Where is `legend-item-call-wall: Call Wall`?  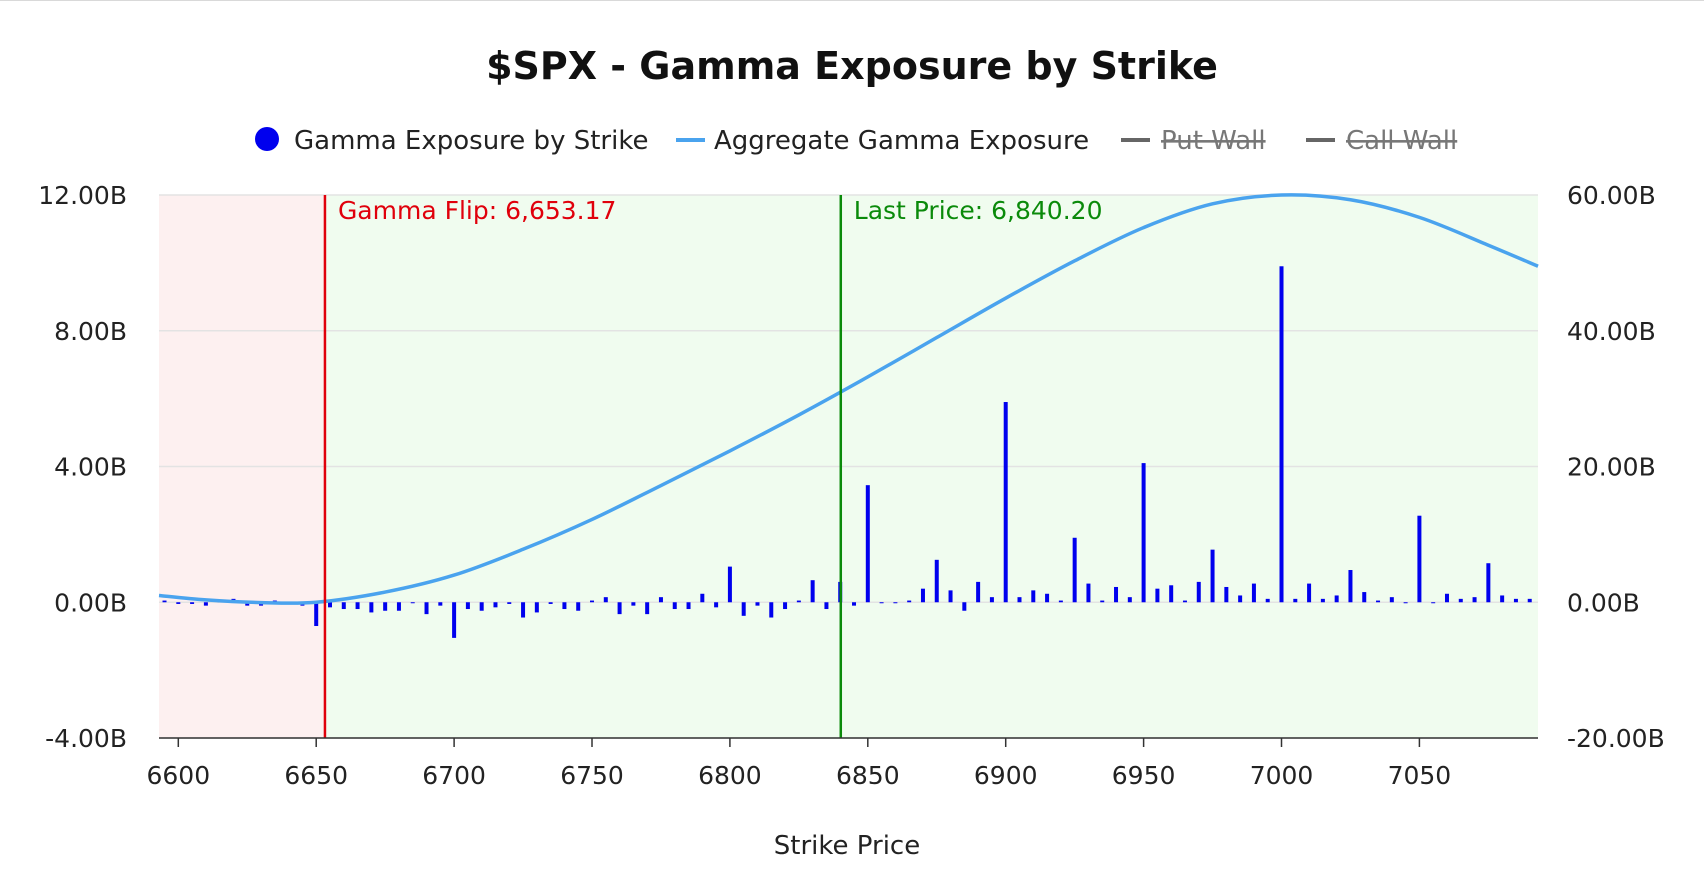
legend-item-call-wall: Call Wall is located at coordinates (1381, 141).